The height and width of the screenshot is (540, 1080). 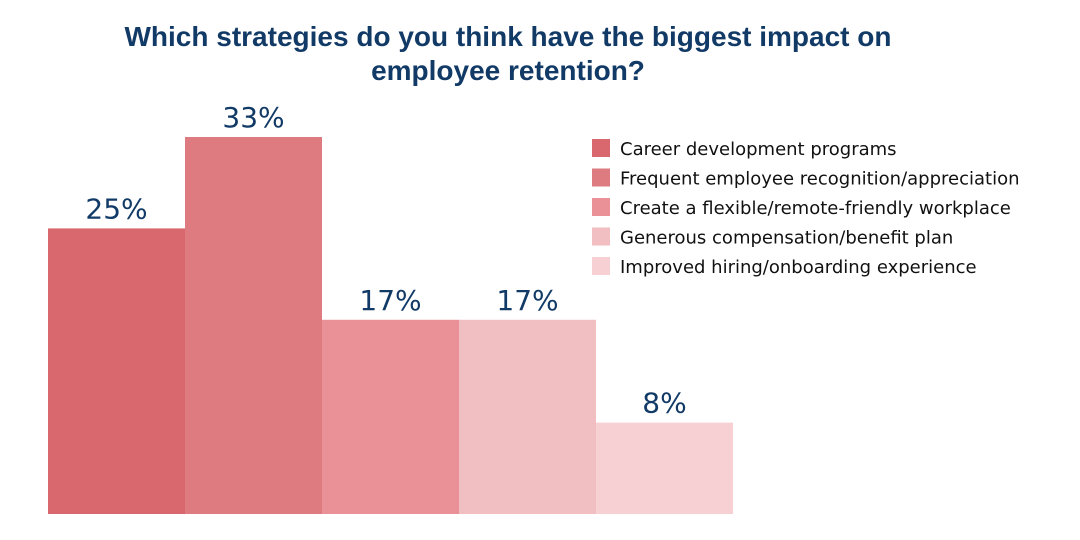 I want to click on bar-value-label-5: 8%, so click(x=664, y=403).